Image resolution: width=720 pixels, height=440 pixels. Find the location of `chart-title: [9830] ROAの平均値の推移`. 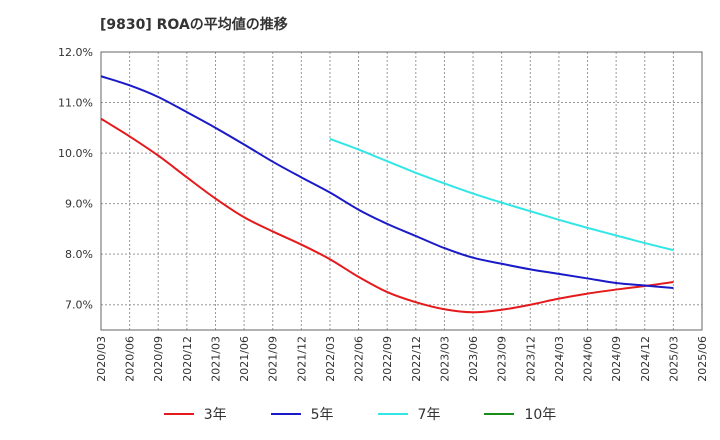

chart-title: [9830] ROAの平均値の推移 is located at coordinates (194, 25).